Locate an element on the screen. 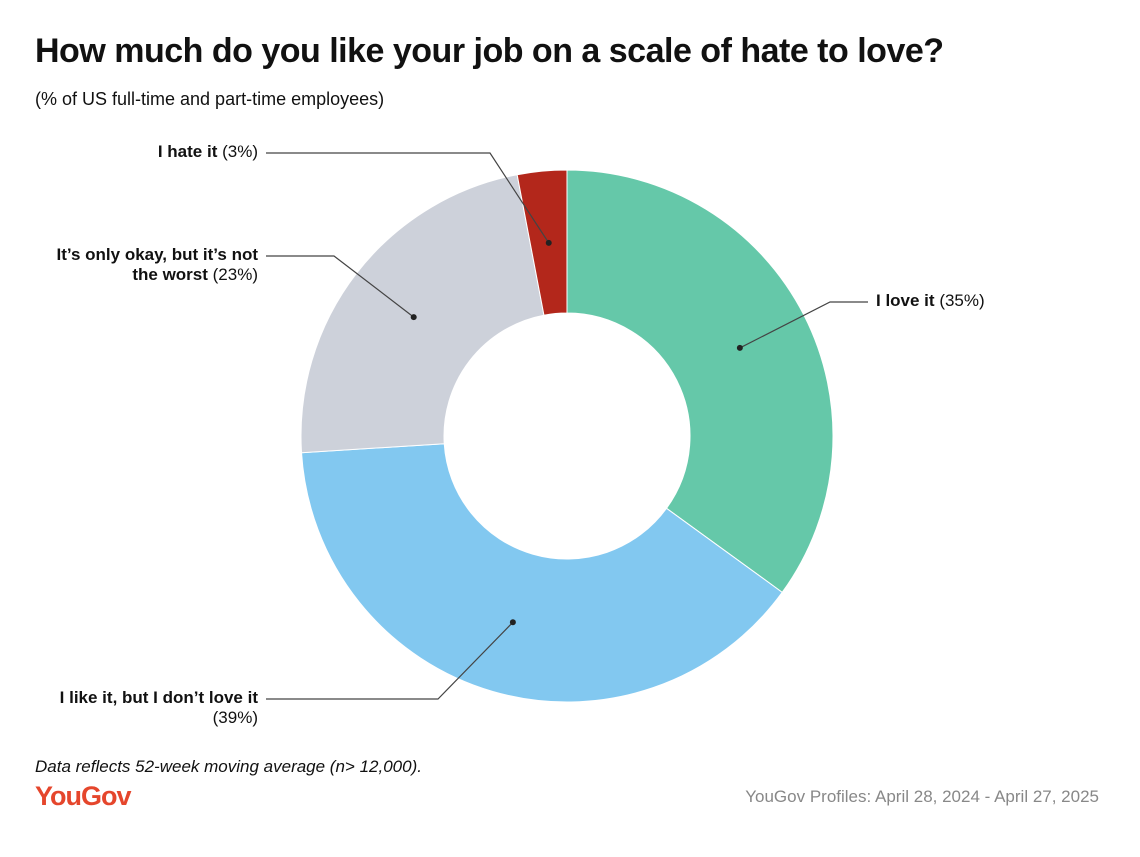 The image size is (1140, 857). value-label: (3%) is located at coordinates (240, 151).